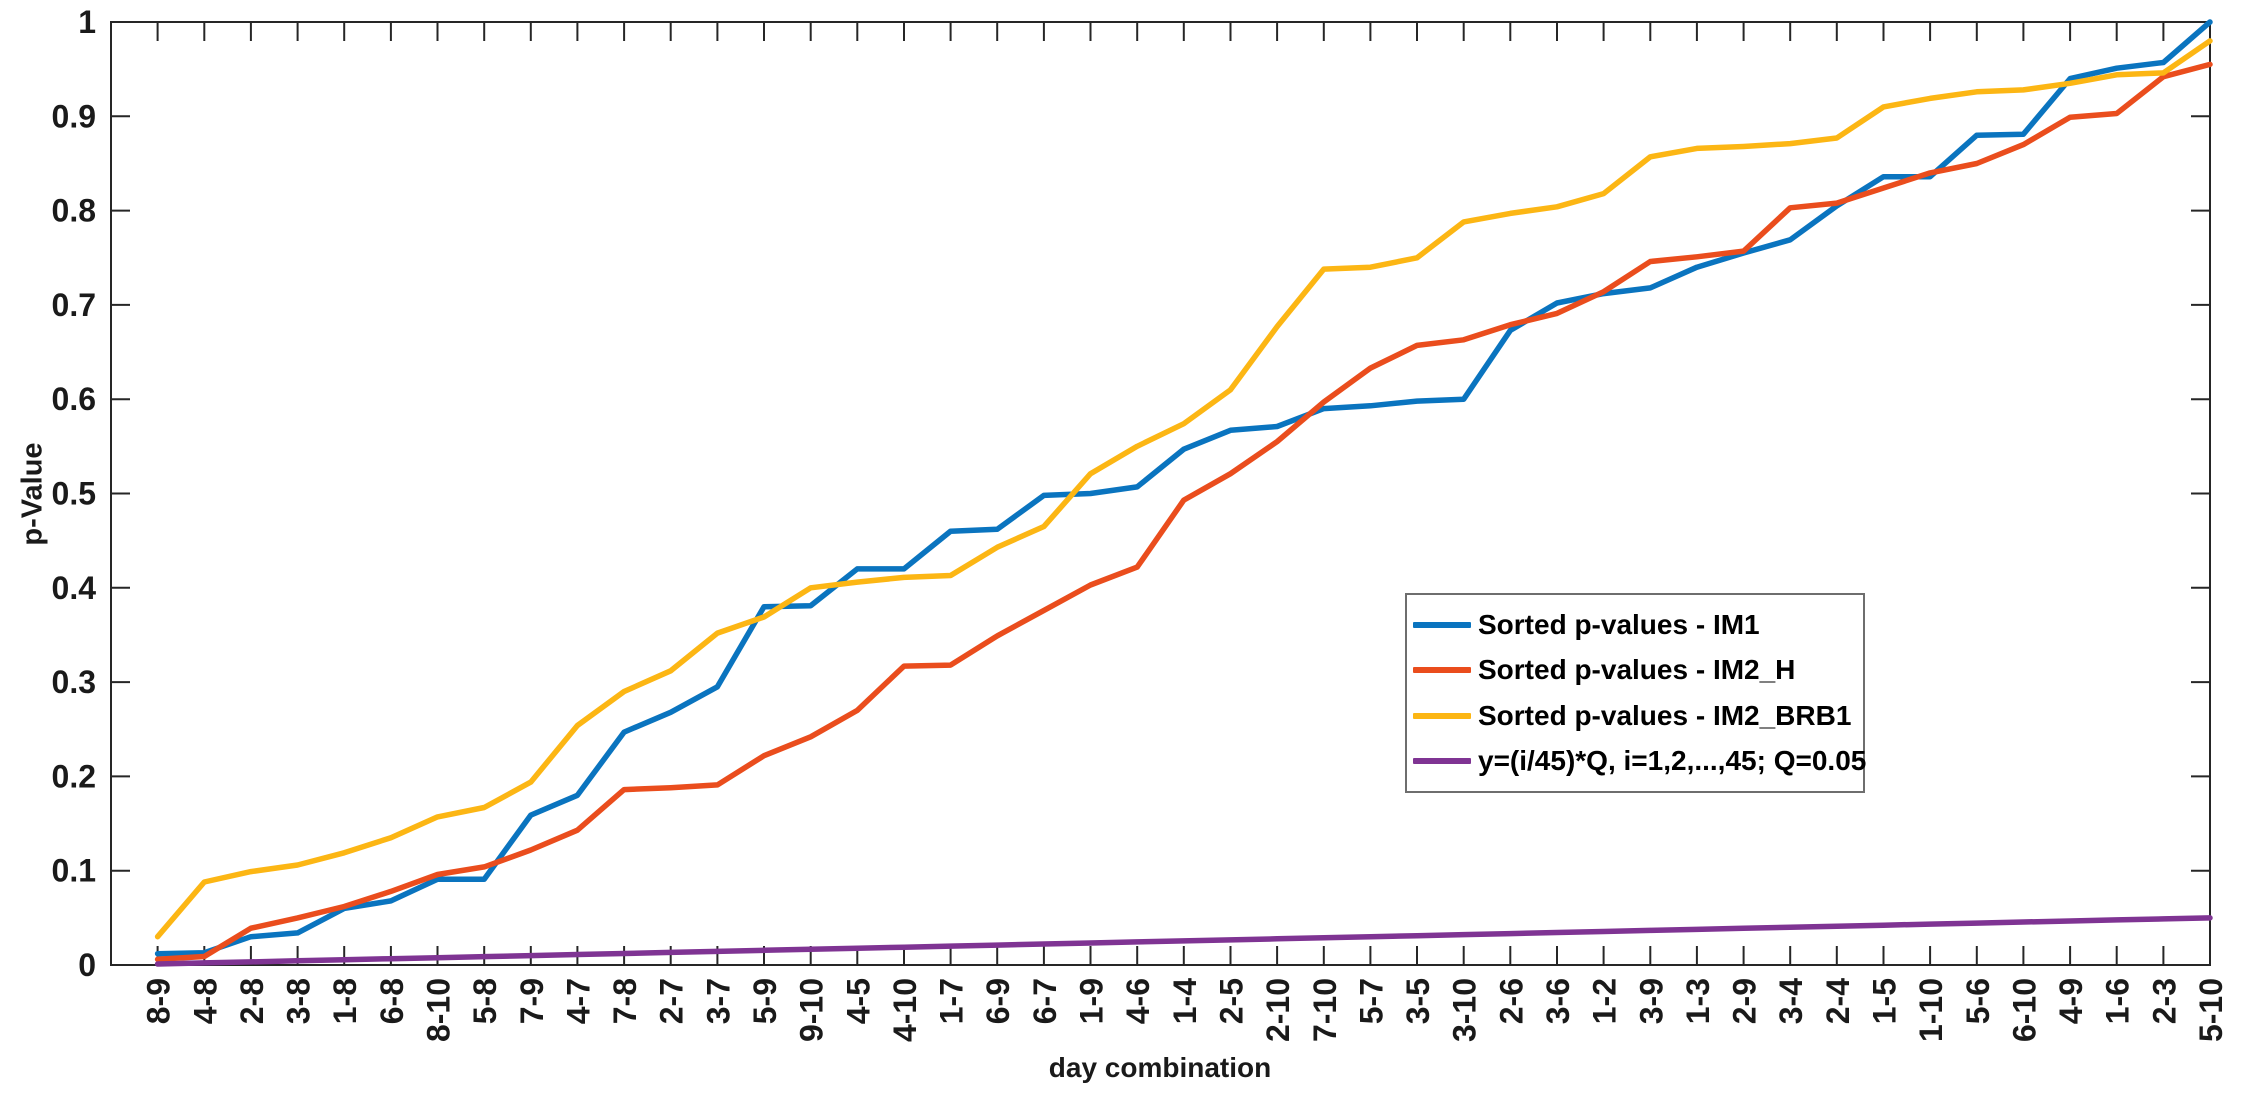  What do you see at coordinates (1931, 1010) in the screenshot?
I see `x-tick-label: 1-10` at bounding box center [1931, 1010].